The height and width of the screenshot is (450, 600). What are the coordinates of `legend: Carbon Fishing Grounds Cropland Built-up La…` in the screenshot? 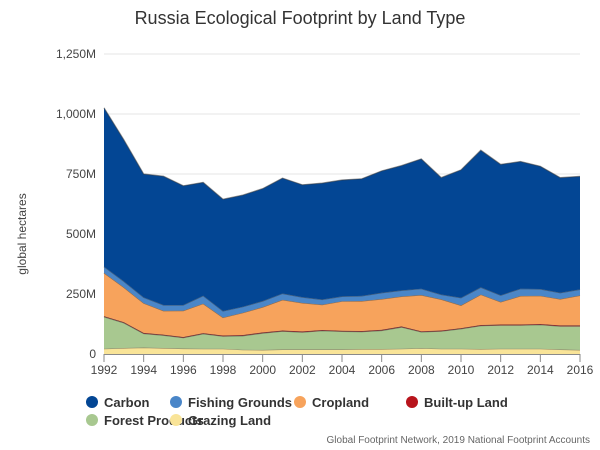 It's located at (297, 411).